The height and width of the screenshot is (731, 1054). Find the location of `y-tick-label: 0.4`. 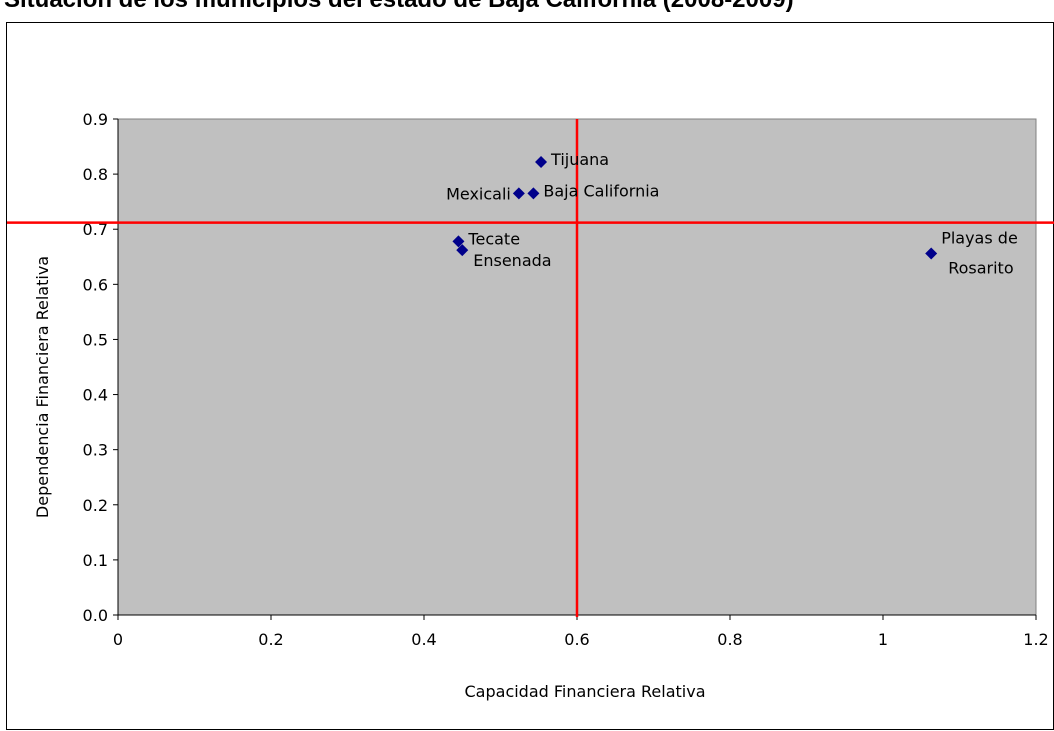

y-tick-label: 0.4 is located at coordinates (95, 395).